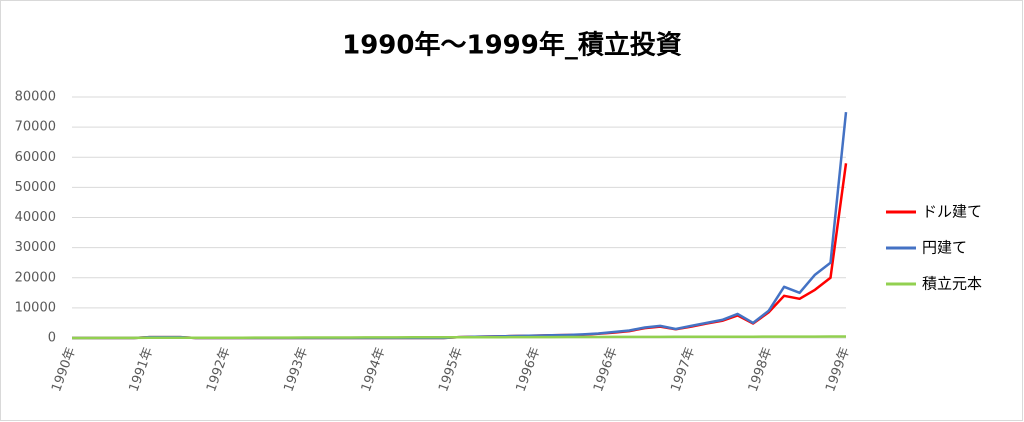 Image resolution: width=1024 pixels, height=422 pixels. Describe the element at coordinates (944, 248) in the screenshot. I see `legend-label: 円建て` at that location.